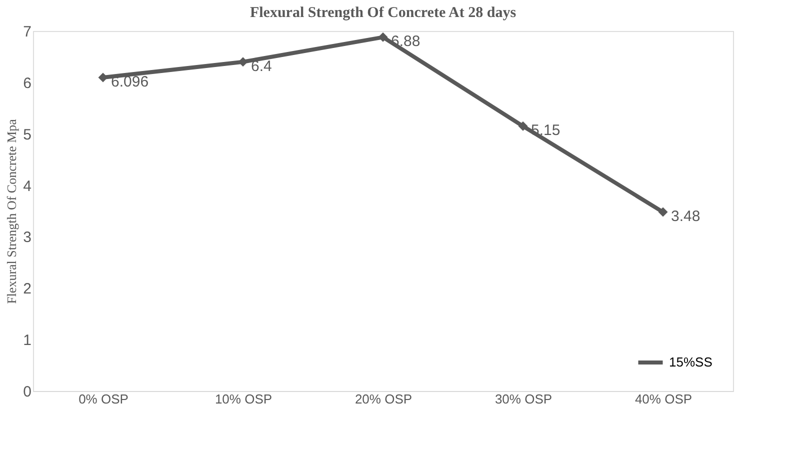 The width and height of the screenshot is (809, 450). I want to click on y-tick-label: 5, so click(27, 135).